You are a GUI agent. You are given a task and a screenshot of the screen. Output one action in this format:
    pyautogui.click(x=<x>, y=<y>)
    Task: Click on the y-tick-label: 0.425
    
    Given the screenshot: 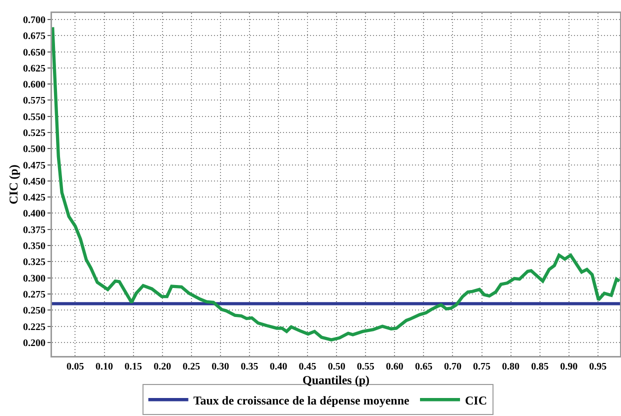 What is the action you would take?
    pyautogui.click(x=34, y=198)
    